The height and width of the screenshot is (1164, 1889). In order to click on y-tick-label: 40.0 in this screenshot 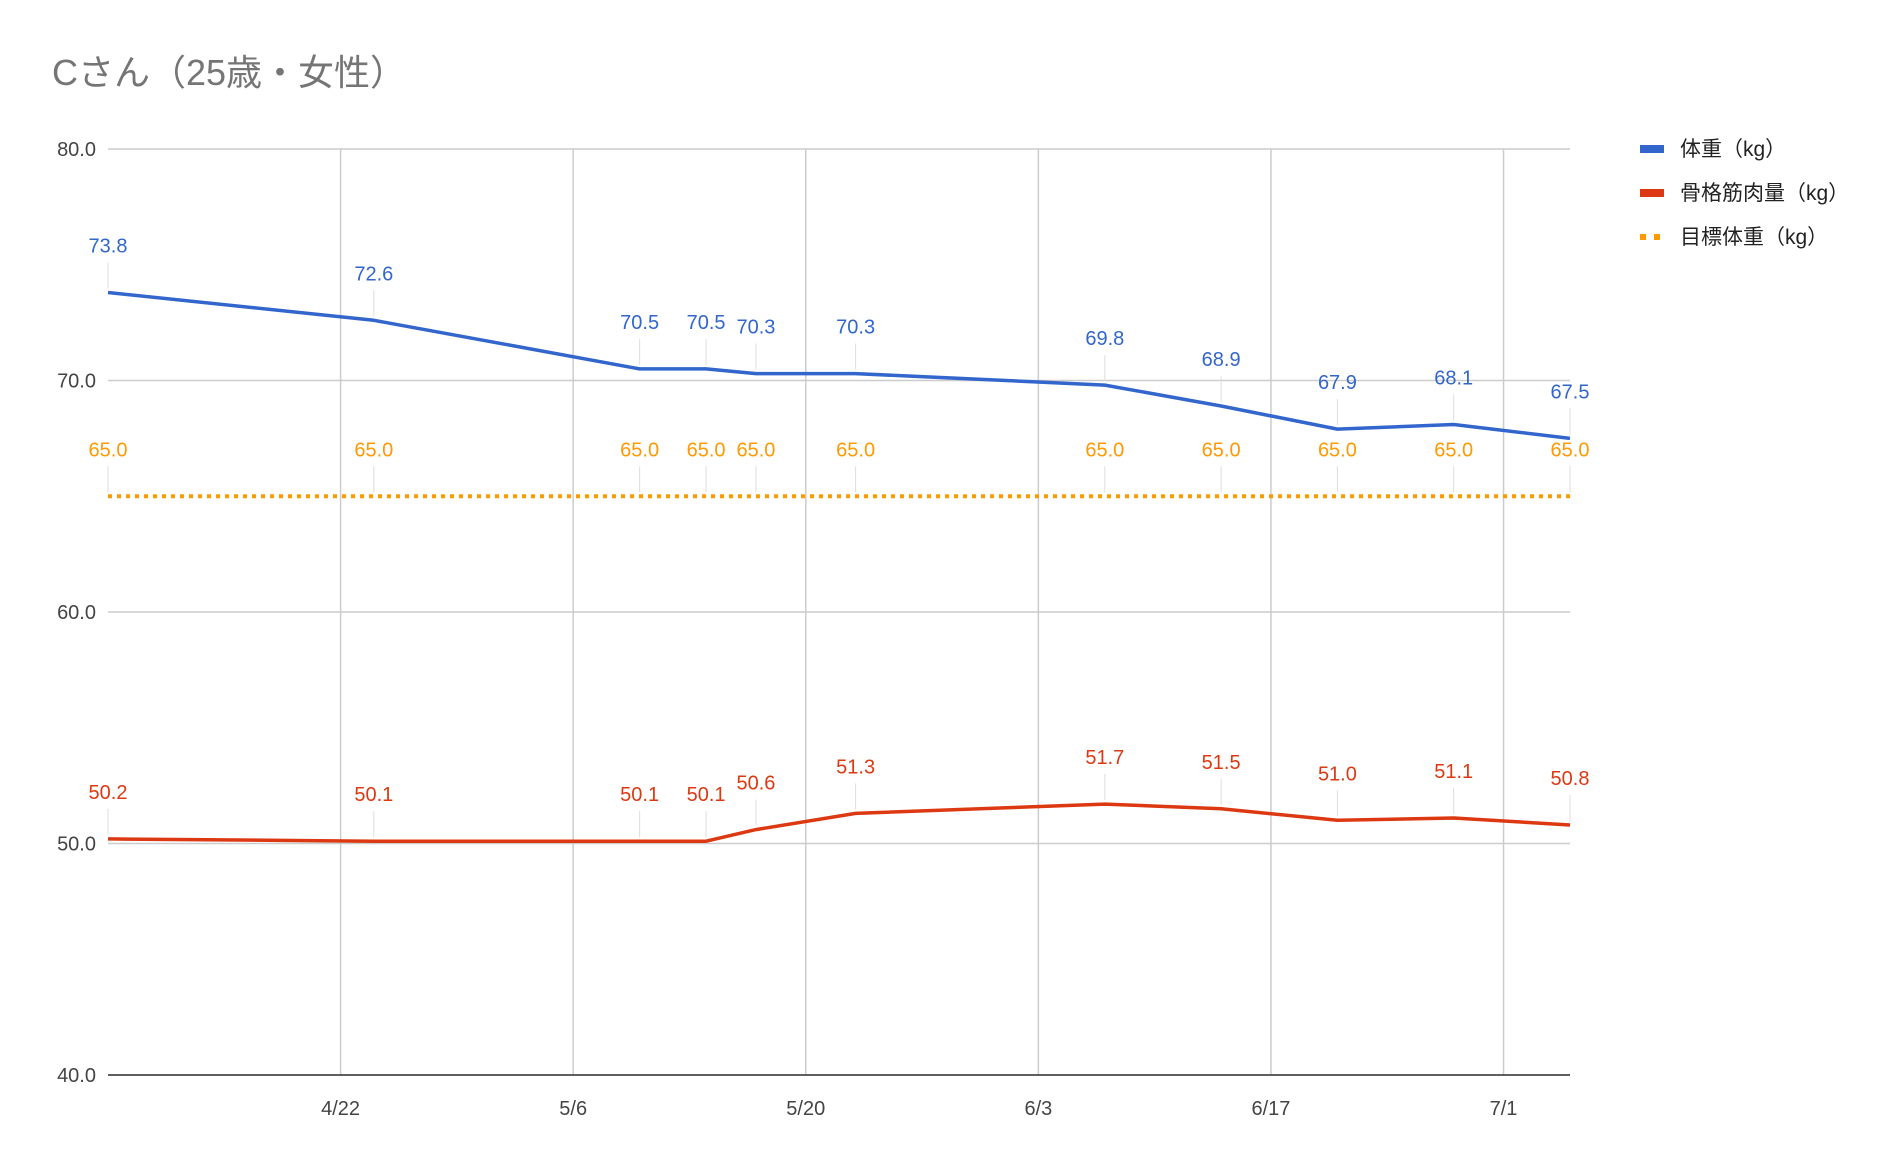, I will do `click(76, 1076)`.